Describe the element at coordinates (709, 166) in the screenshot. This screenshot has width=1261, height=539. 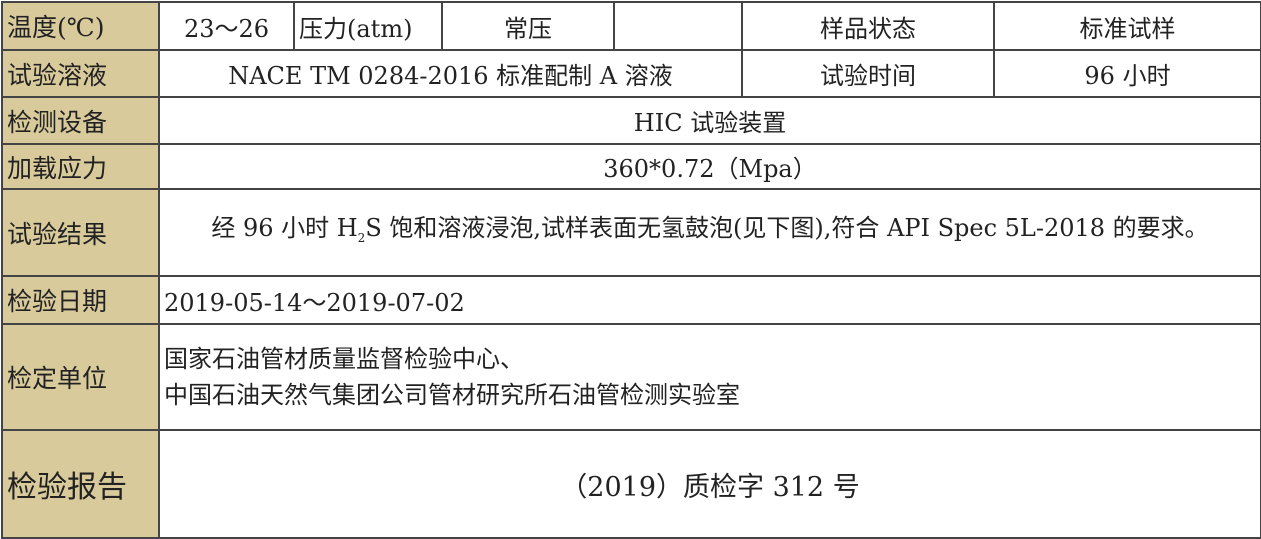
I see `stress-value: 360*0.72（Mpa）` at that location.